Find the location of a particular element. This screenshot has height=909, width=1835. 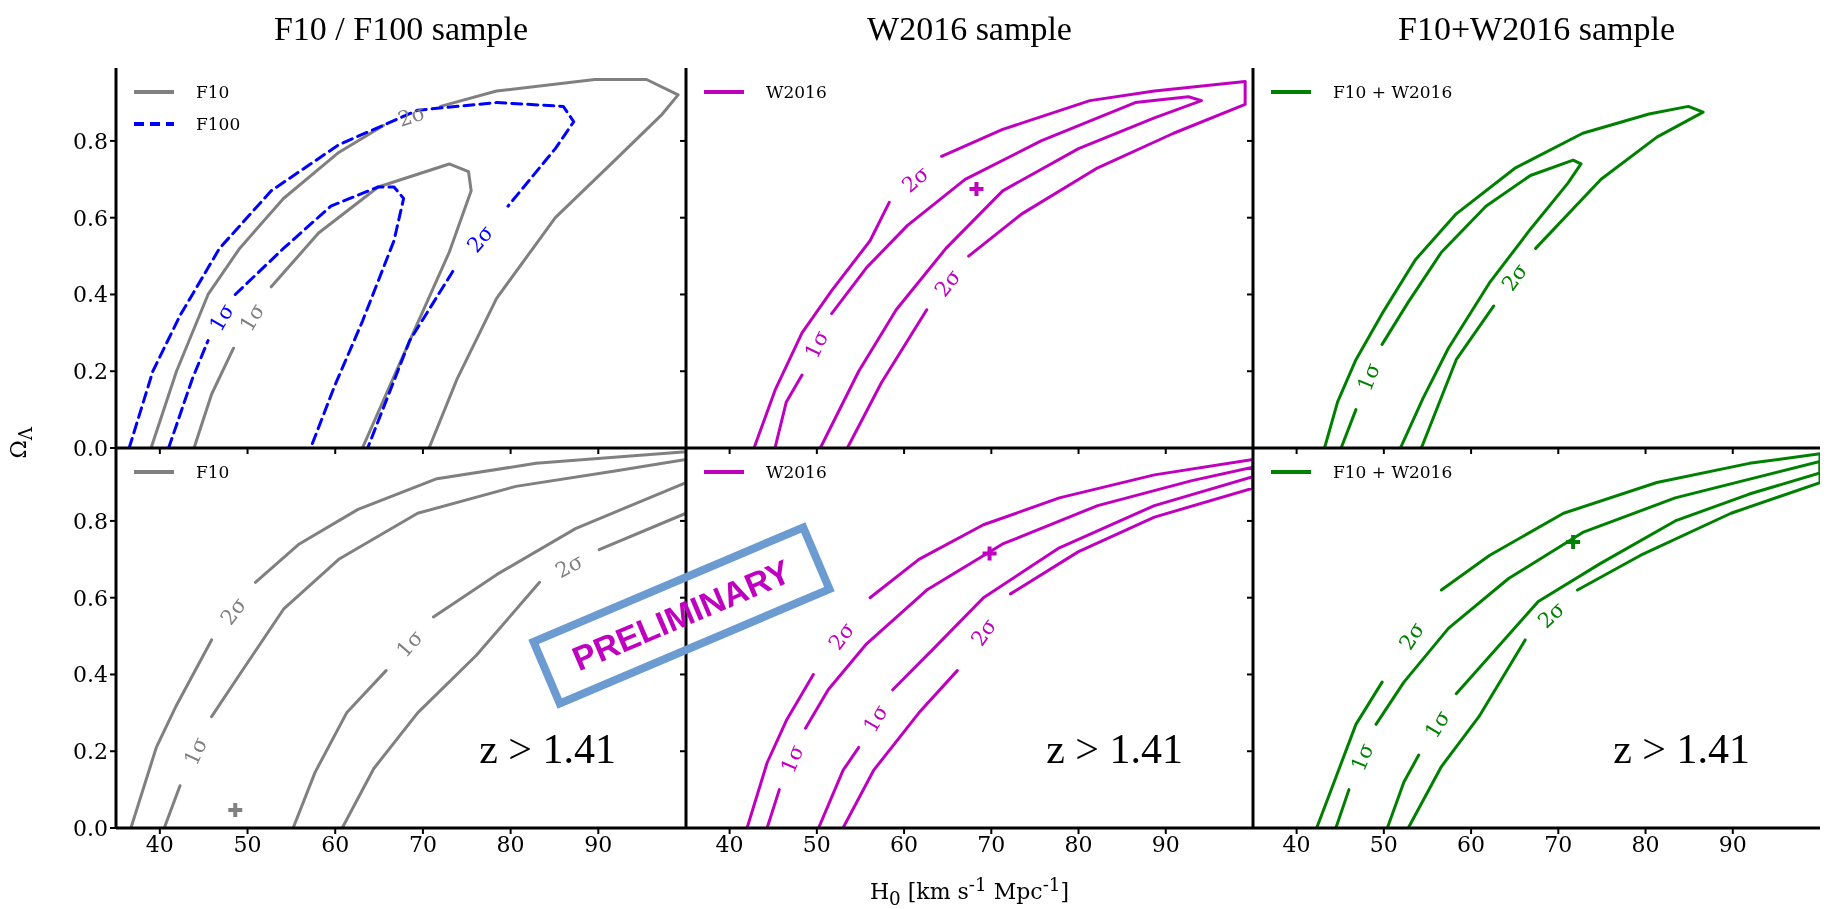

chart-title: F10+W2016 sample is located at coordinates (1536, 29).